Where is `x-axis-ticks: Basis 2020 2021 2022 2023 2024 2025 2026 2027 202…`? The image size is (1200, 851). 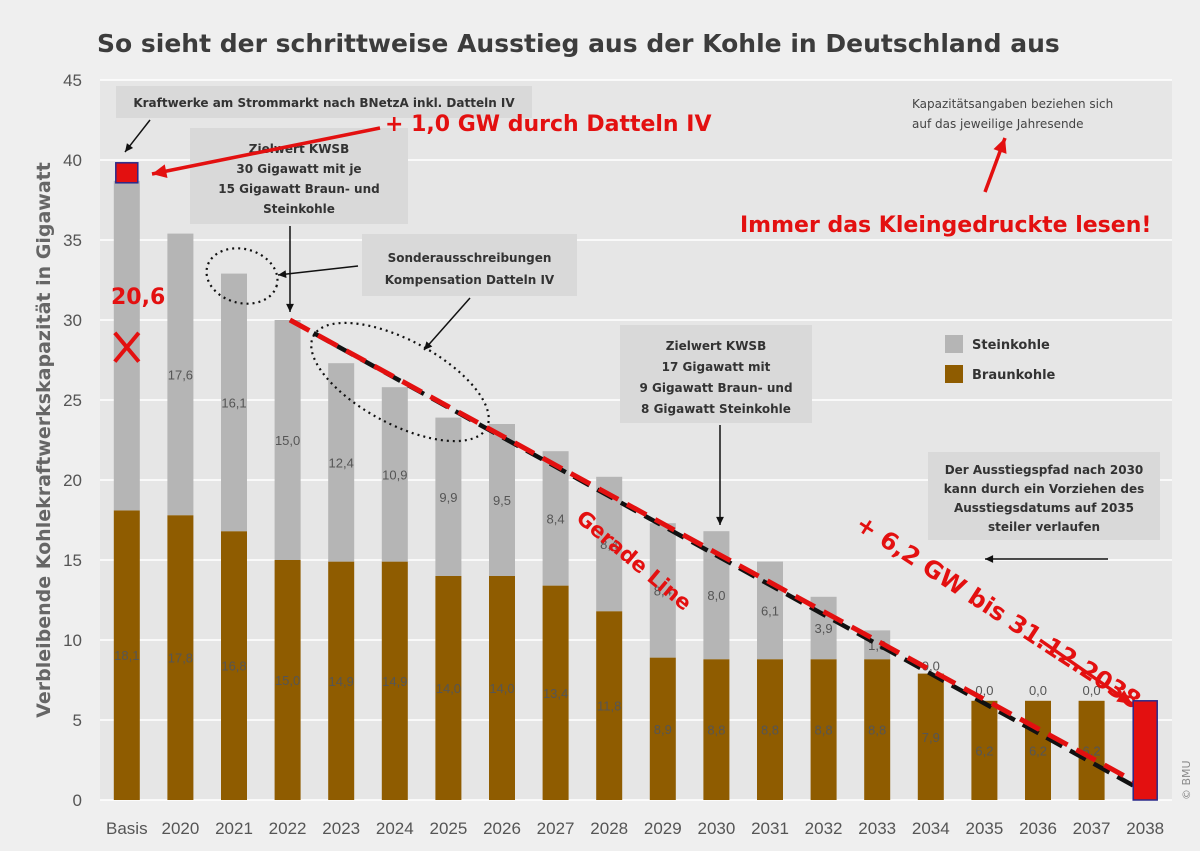 x-axis-ticks: Basis 2020 2021 2022 2023 2024 2025 2026 2027 202… is located at coordinates (635, 828).